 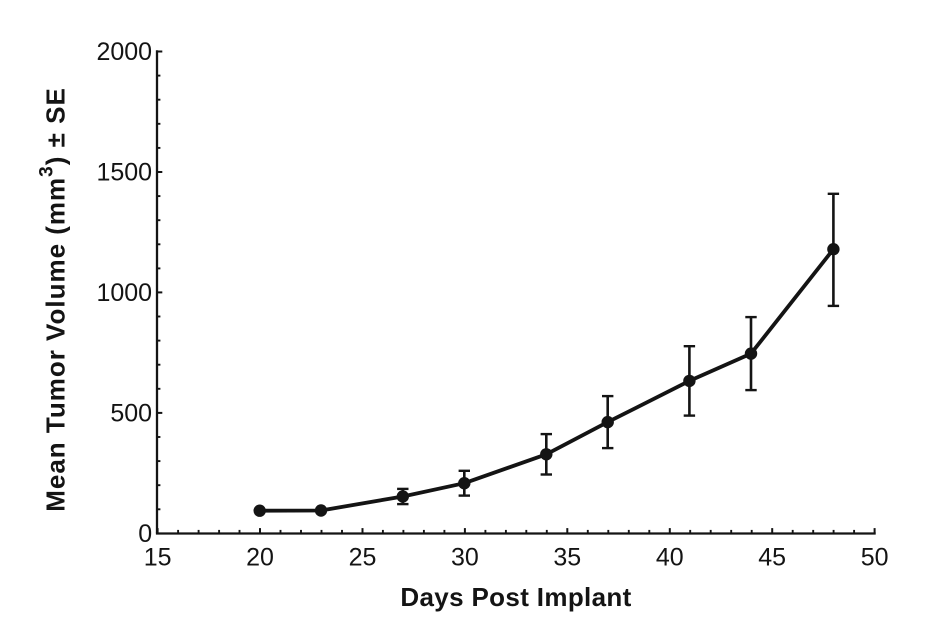 I want to click on svg-text: 500, so click(x=131, y=414).